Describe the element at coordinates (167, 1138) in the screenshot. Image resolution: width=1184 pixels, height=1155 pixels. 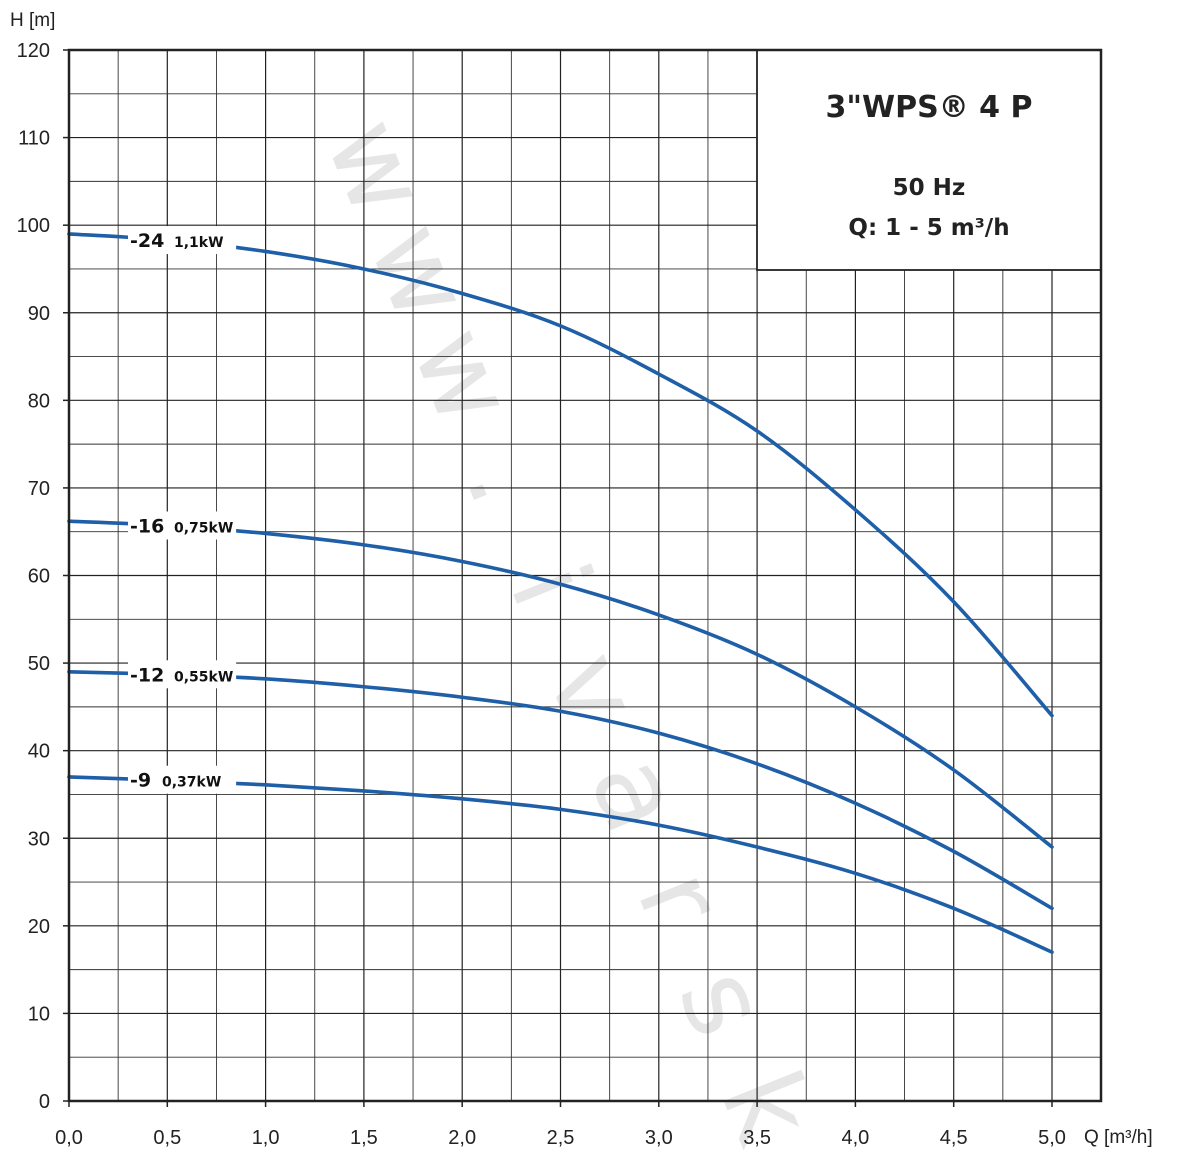
I see `x-tick-label: 0,5` at that location.